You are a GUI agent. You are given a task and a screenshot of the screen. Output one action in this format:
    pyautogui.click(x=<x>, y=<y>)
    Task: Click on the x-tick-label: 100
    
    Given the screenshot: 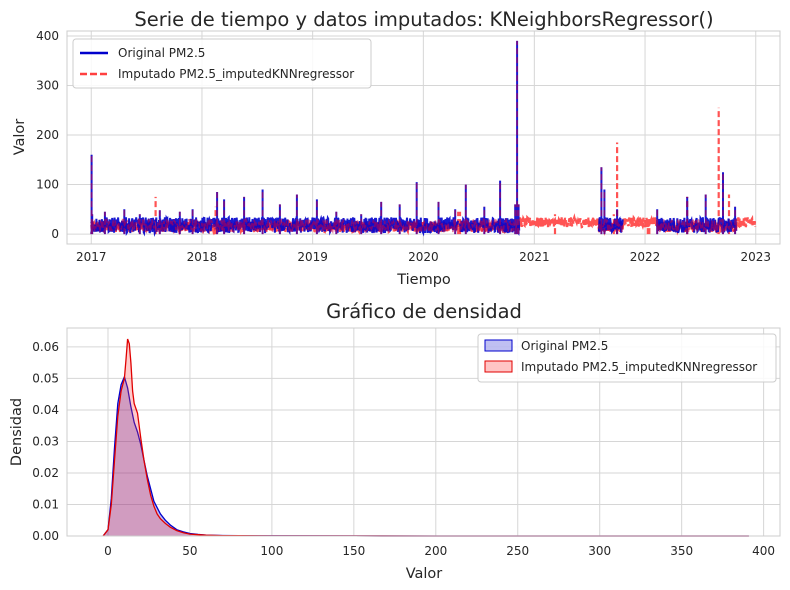 What is the action you would take?
    pyautogui.click(x=271, y=551)
    